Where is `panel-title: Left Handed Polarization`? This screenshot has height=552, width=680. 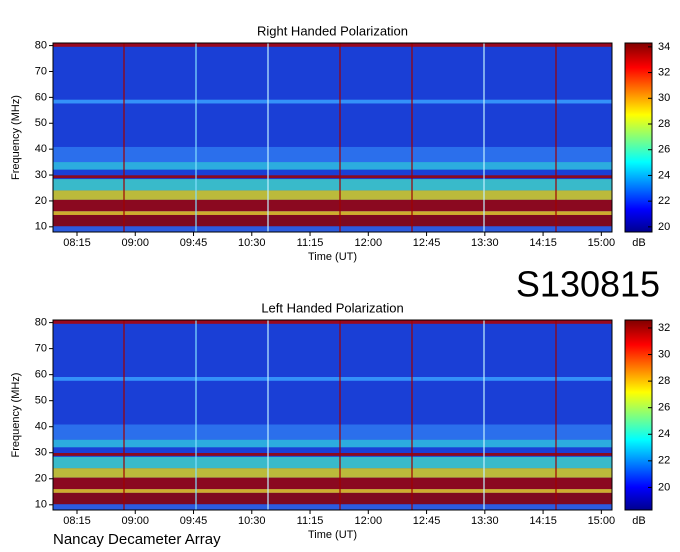 panel-title: Left Handed Polarization is located at coordinates (332, 307).